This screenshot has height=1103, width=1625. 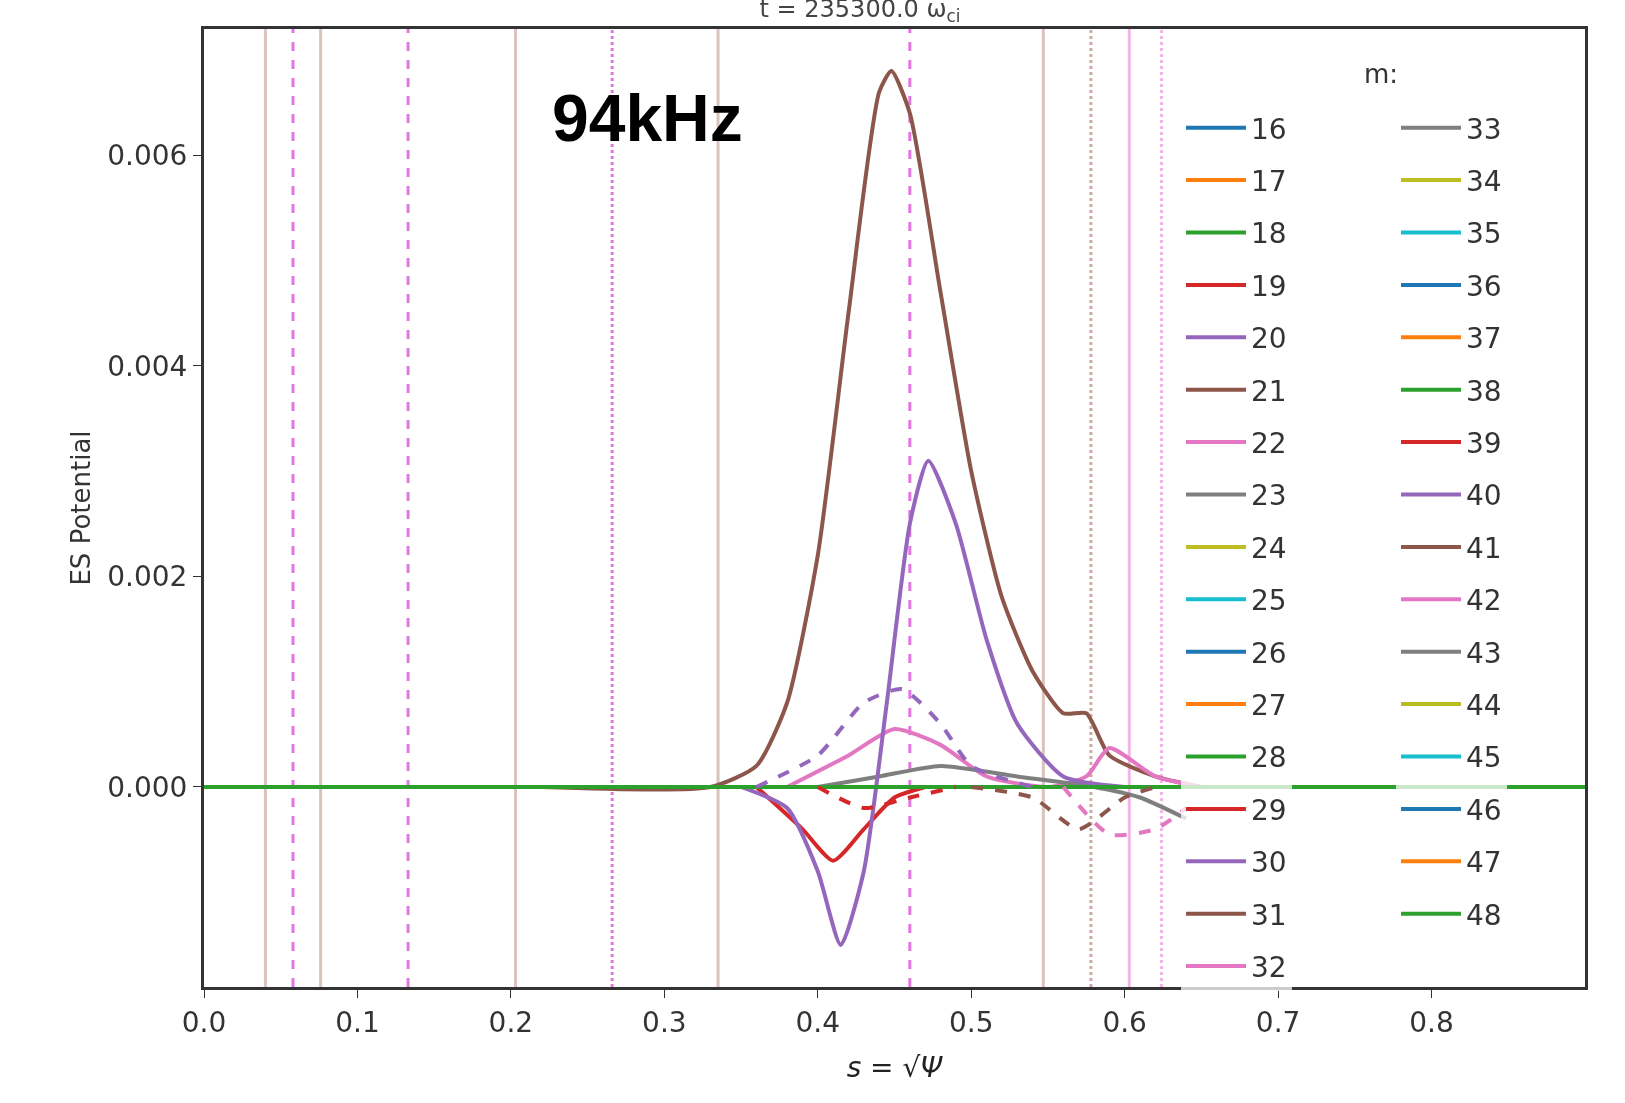 I want to click on legend-label: 21, so click(x=1269, y=391).